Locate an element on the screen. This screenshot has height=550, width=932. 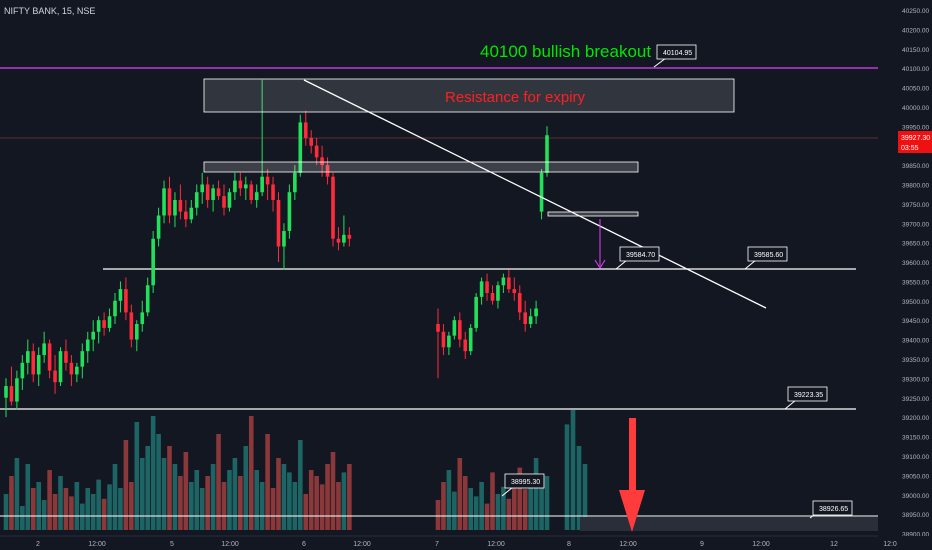
callout-39223: 39223.35 is located at coordinates (806, 398).